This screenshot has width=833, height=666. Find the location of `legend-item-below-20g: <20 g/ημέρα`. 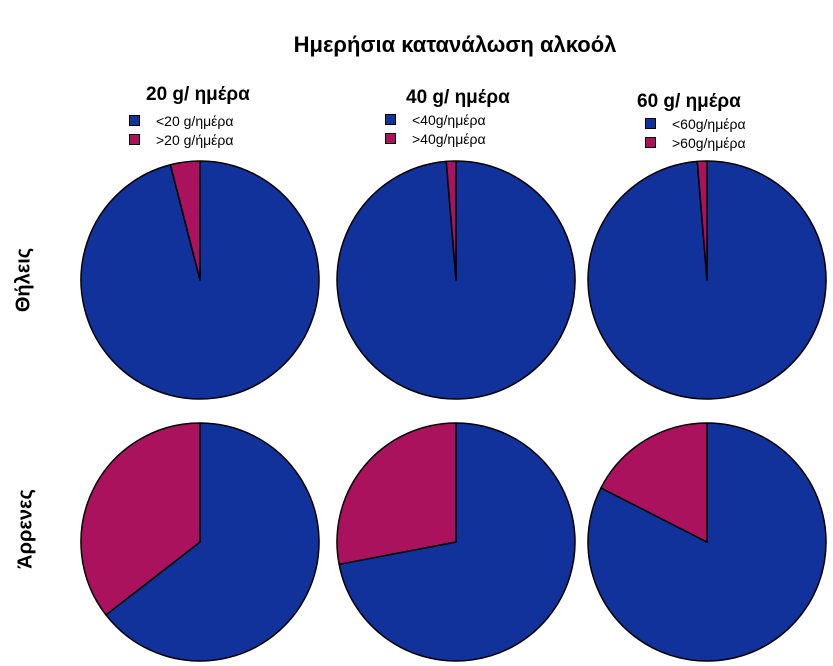

legend-item-below-20g: <20 g/ημέρα is located at coordinates (181, 120).